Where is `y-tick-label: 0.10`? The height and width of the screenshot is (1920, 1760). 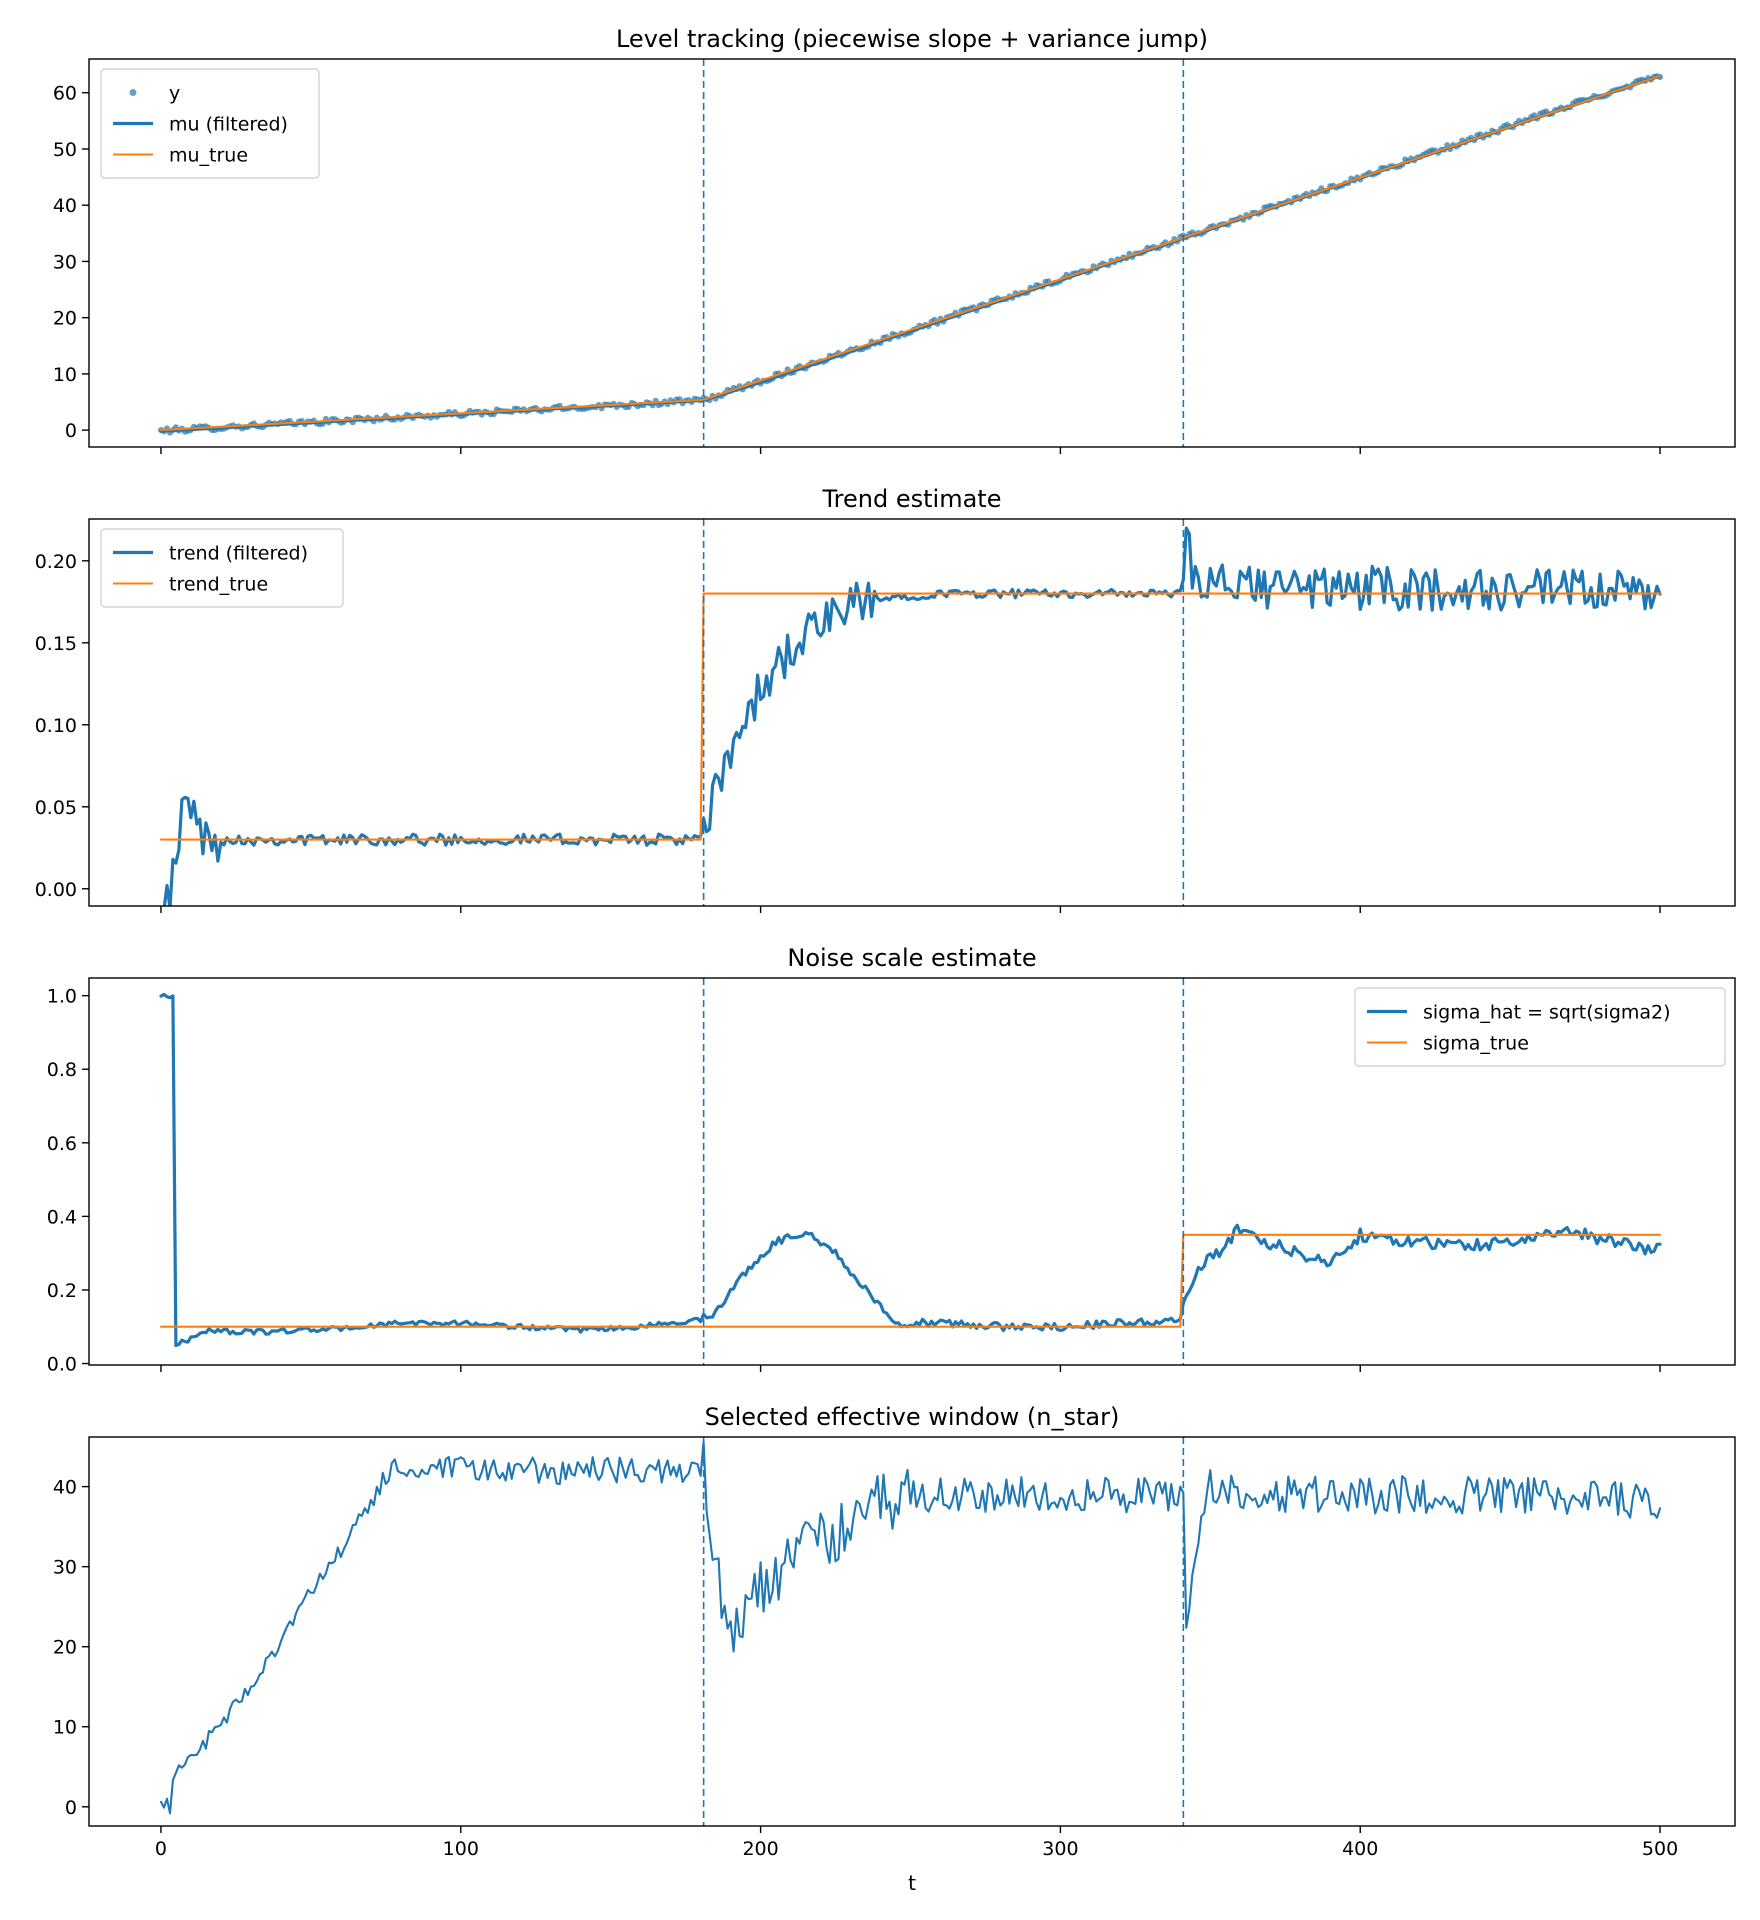
y-tick-label: 0.10 is located at coordinates (56, 726).